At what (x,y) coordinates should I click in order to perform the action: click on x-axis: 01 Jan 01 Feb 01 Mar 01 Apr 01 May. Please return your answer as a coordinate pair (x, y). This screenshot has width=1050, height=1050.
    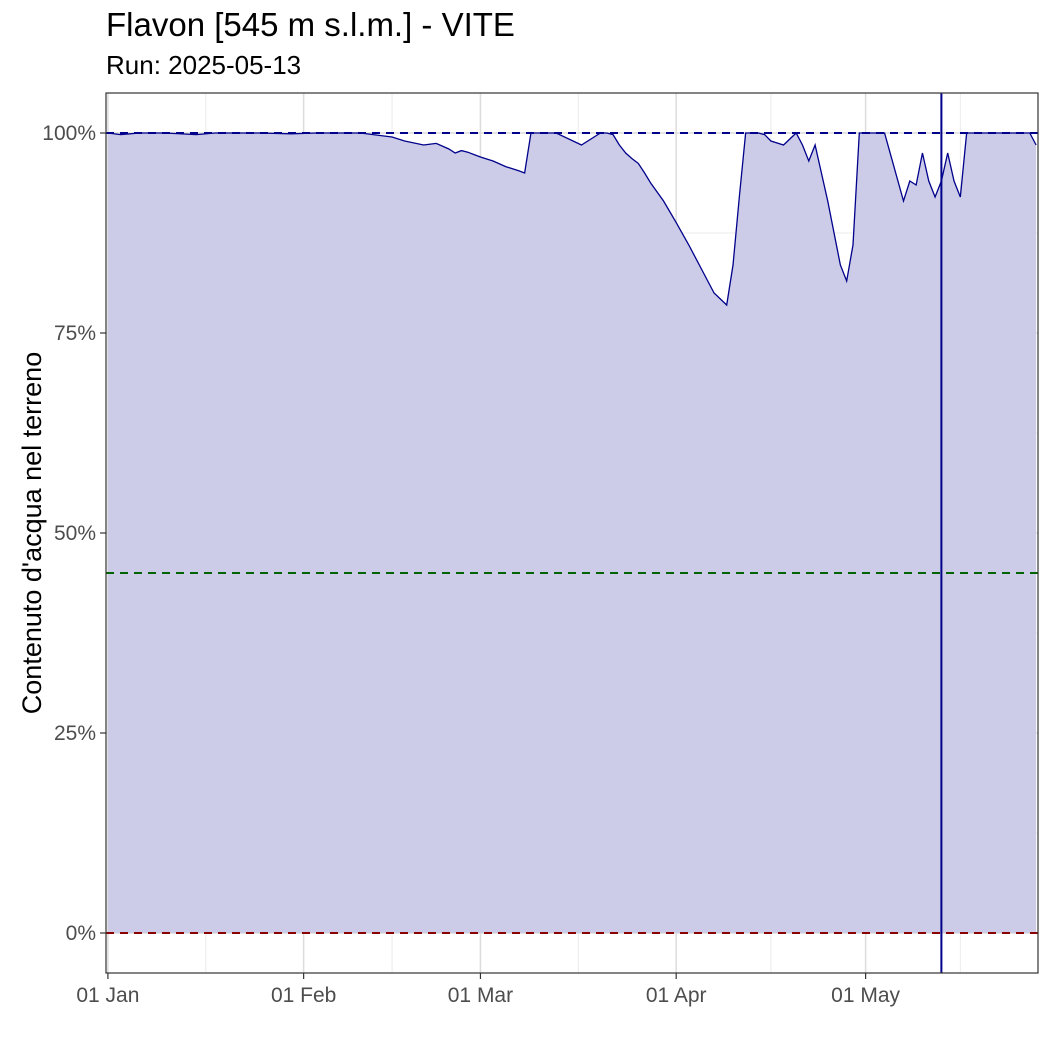
    Looking at the image, I should click on (488, 990).